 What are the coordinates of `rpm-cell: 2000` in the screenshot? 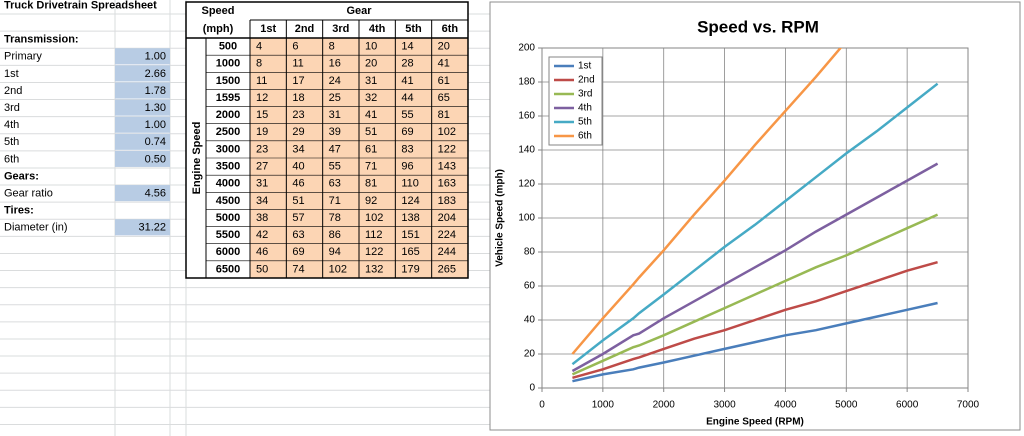 It's located at (228, 115).